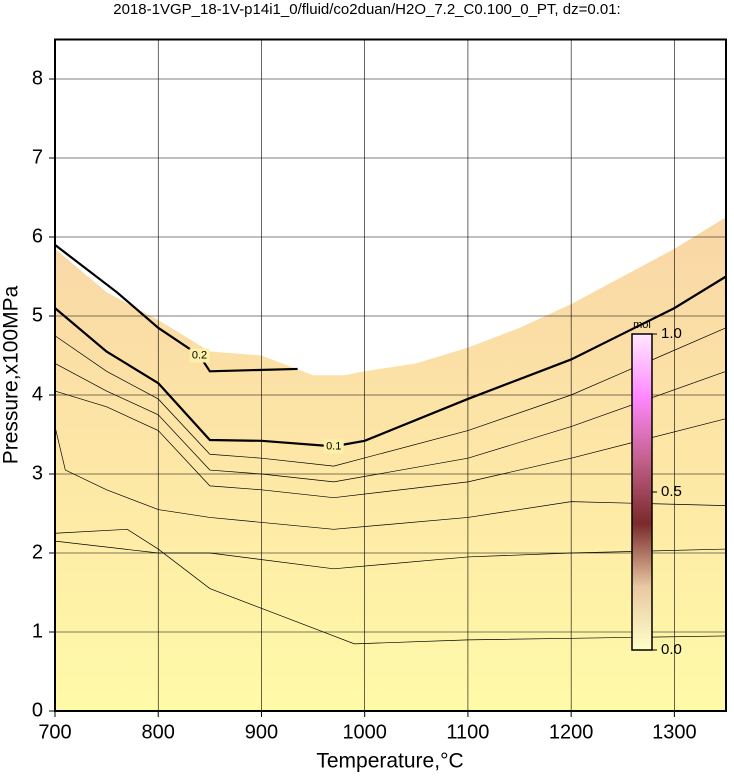  Describe the element at coordinates (37, 78) in the screenshot. I see `y-tick-label: 8` at that location.